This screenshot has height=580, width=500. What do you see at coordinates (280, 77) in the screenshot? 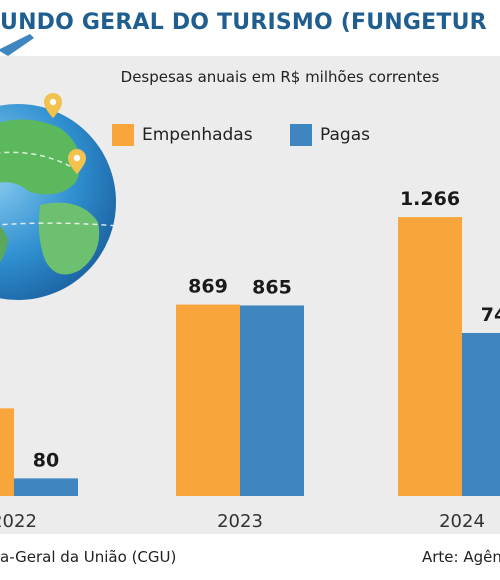
I see `chart-subtitle: Despesas anuais em R$ milhões correntes` at bounding box center [280, 77].